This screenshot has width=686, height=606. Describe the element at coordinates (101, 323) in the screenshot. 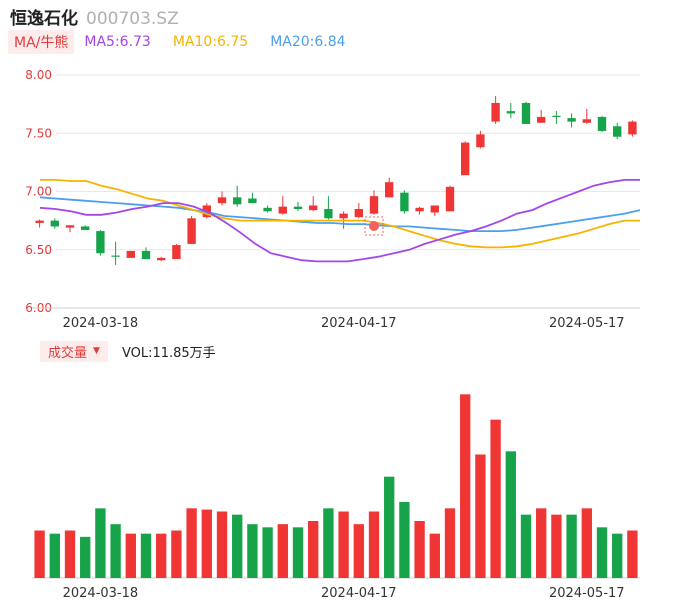

I see `x-tick-label: 2024-03-18` at that location.